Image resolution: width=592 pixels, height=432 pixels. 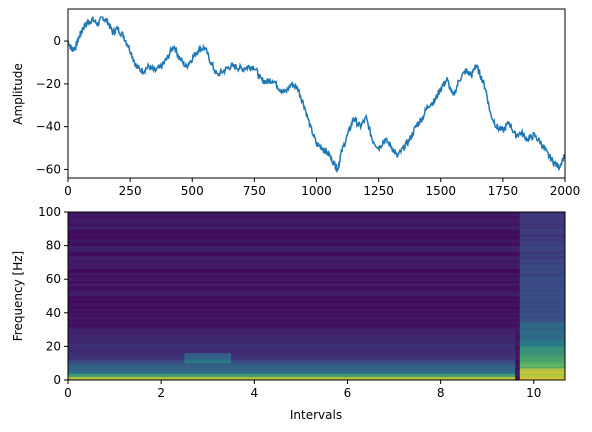 What do you see at coordinates (18, 296) in the screenshot?
I see `frequency-ylabel: Frequency [Hz]` at bounding box center [18, 296].